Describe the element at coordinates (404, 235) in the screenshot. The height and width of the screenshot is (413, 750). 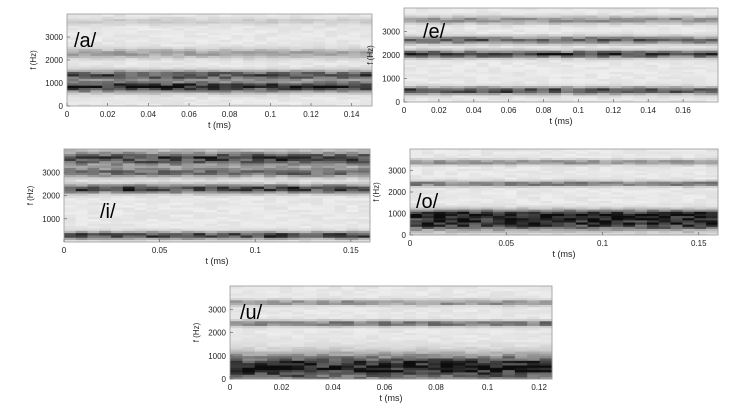
I see `y-tick-label: 0` at that location.